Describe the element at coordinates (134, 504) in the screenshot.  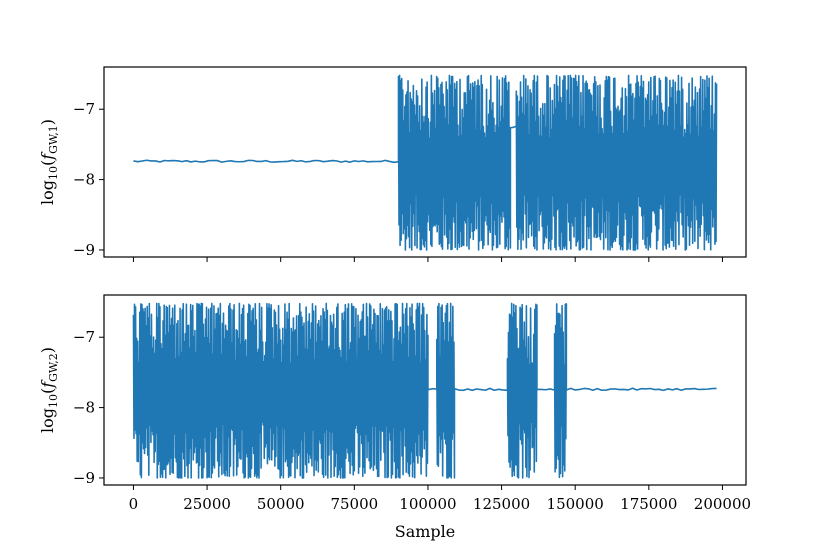
I see `x-tick-label: 0` at that location.